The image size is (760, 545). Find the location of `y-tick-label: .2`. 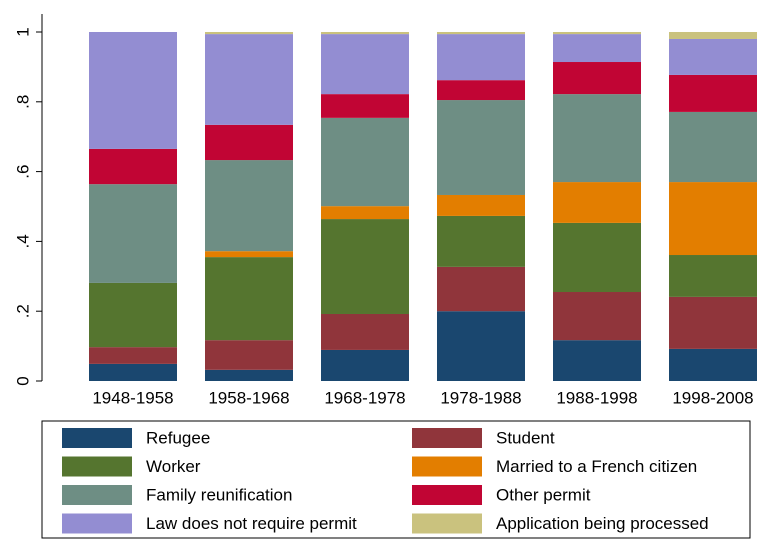

y-tick-label: .2 is located at coordinates (22, 311).